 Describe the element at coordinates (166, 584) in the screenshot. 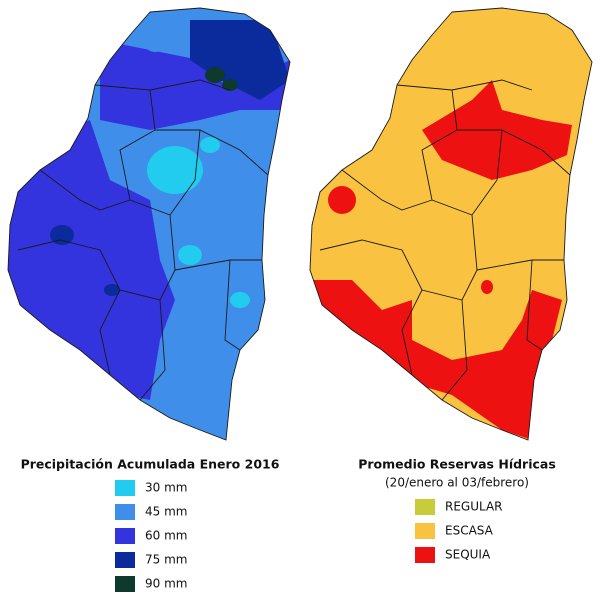

I see `legend-label: 90 mm` at that location.